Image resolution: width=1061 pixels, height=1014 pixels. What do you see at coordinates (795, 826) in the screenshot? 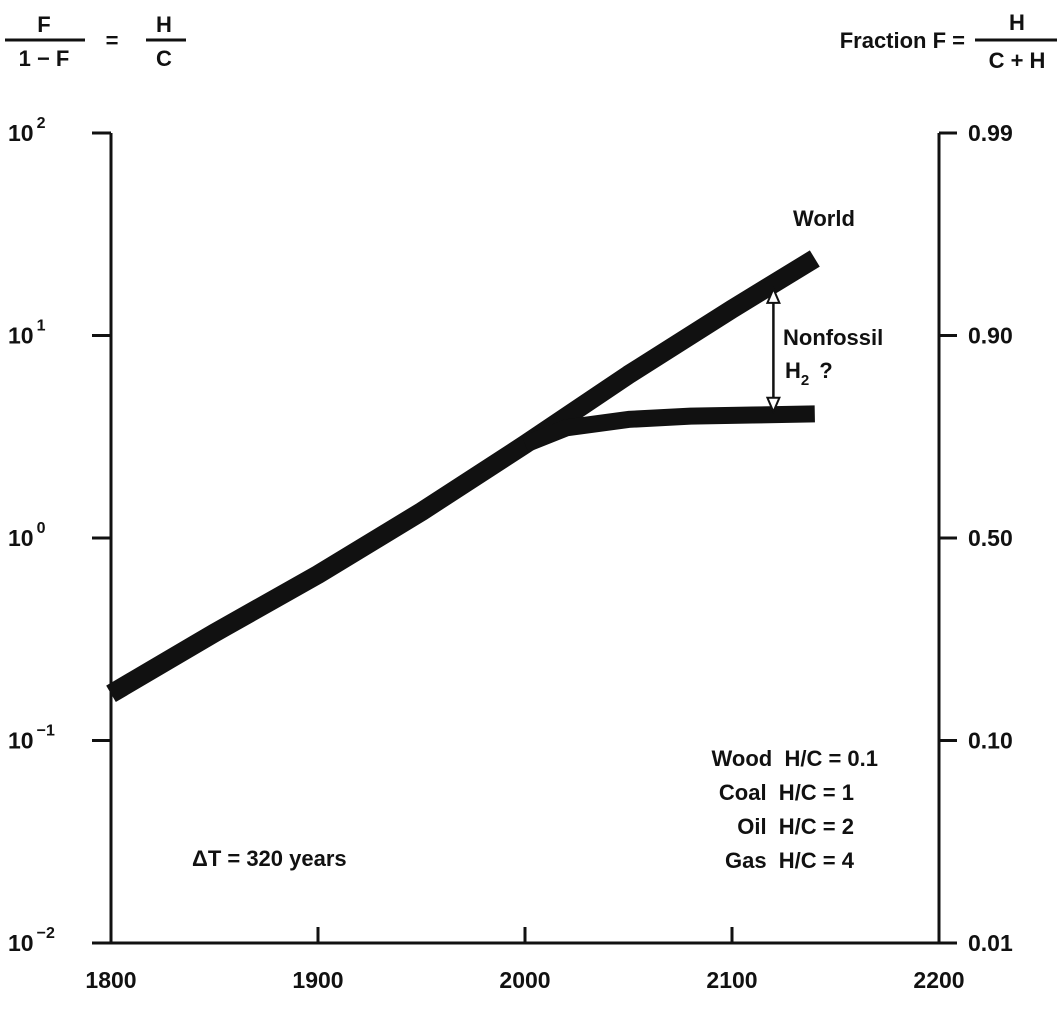
I see `legend-oil: Oil H/C = 2` at bounding box center [795, 826].